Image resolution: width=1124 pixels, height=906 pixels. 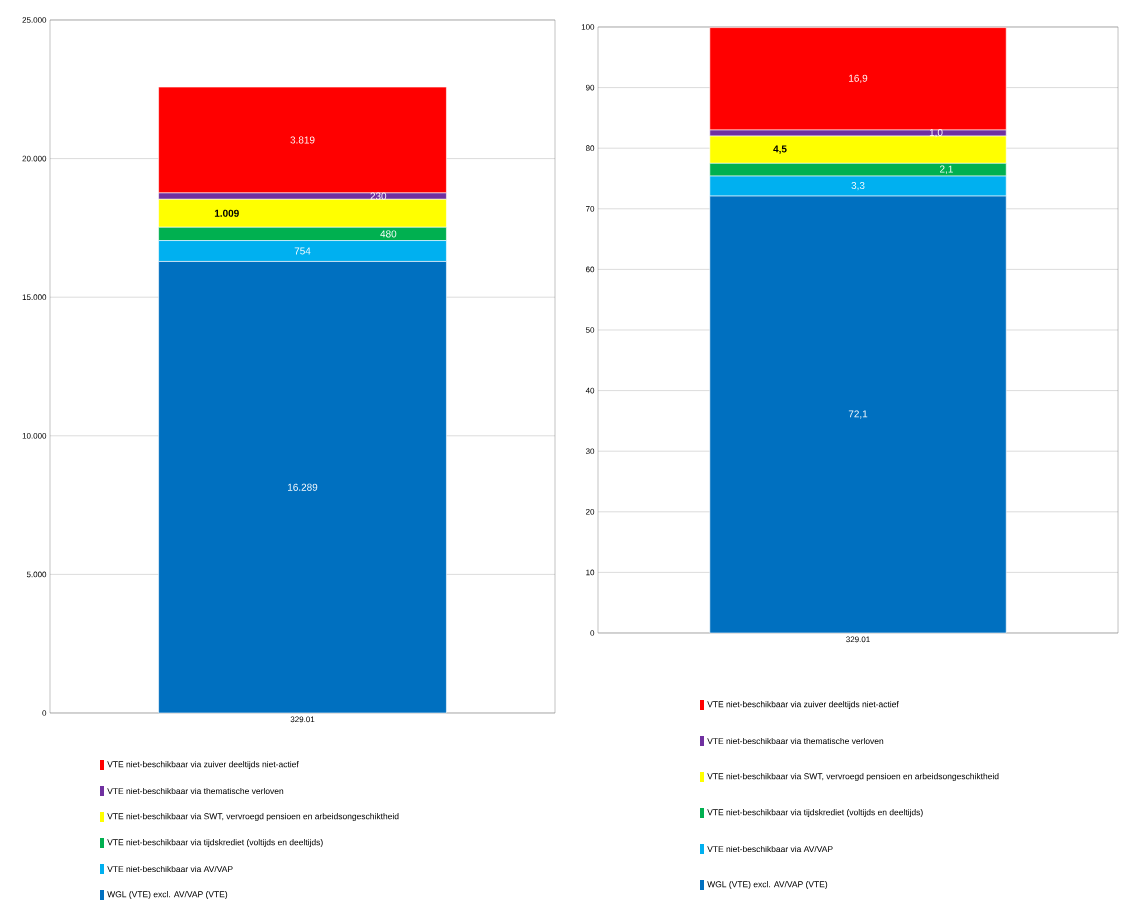 I want to click on data-label: 16,9, so click(x=858, y=78).